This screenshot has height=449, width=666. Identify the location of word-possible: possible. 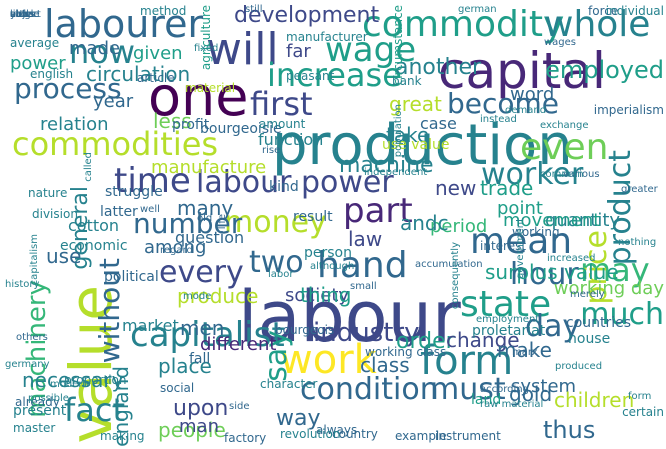
(48, 398).